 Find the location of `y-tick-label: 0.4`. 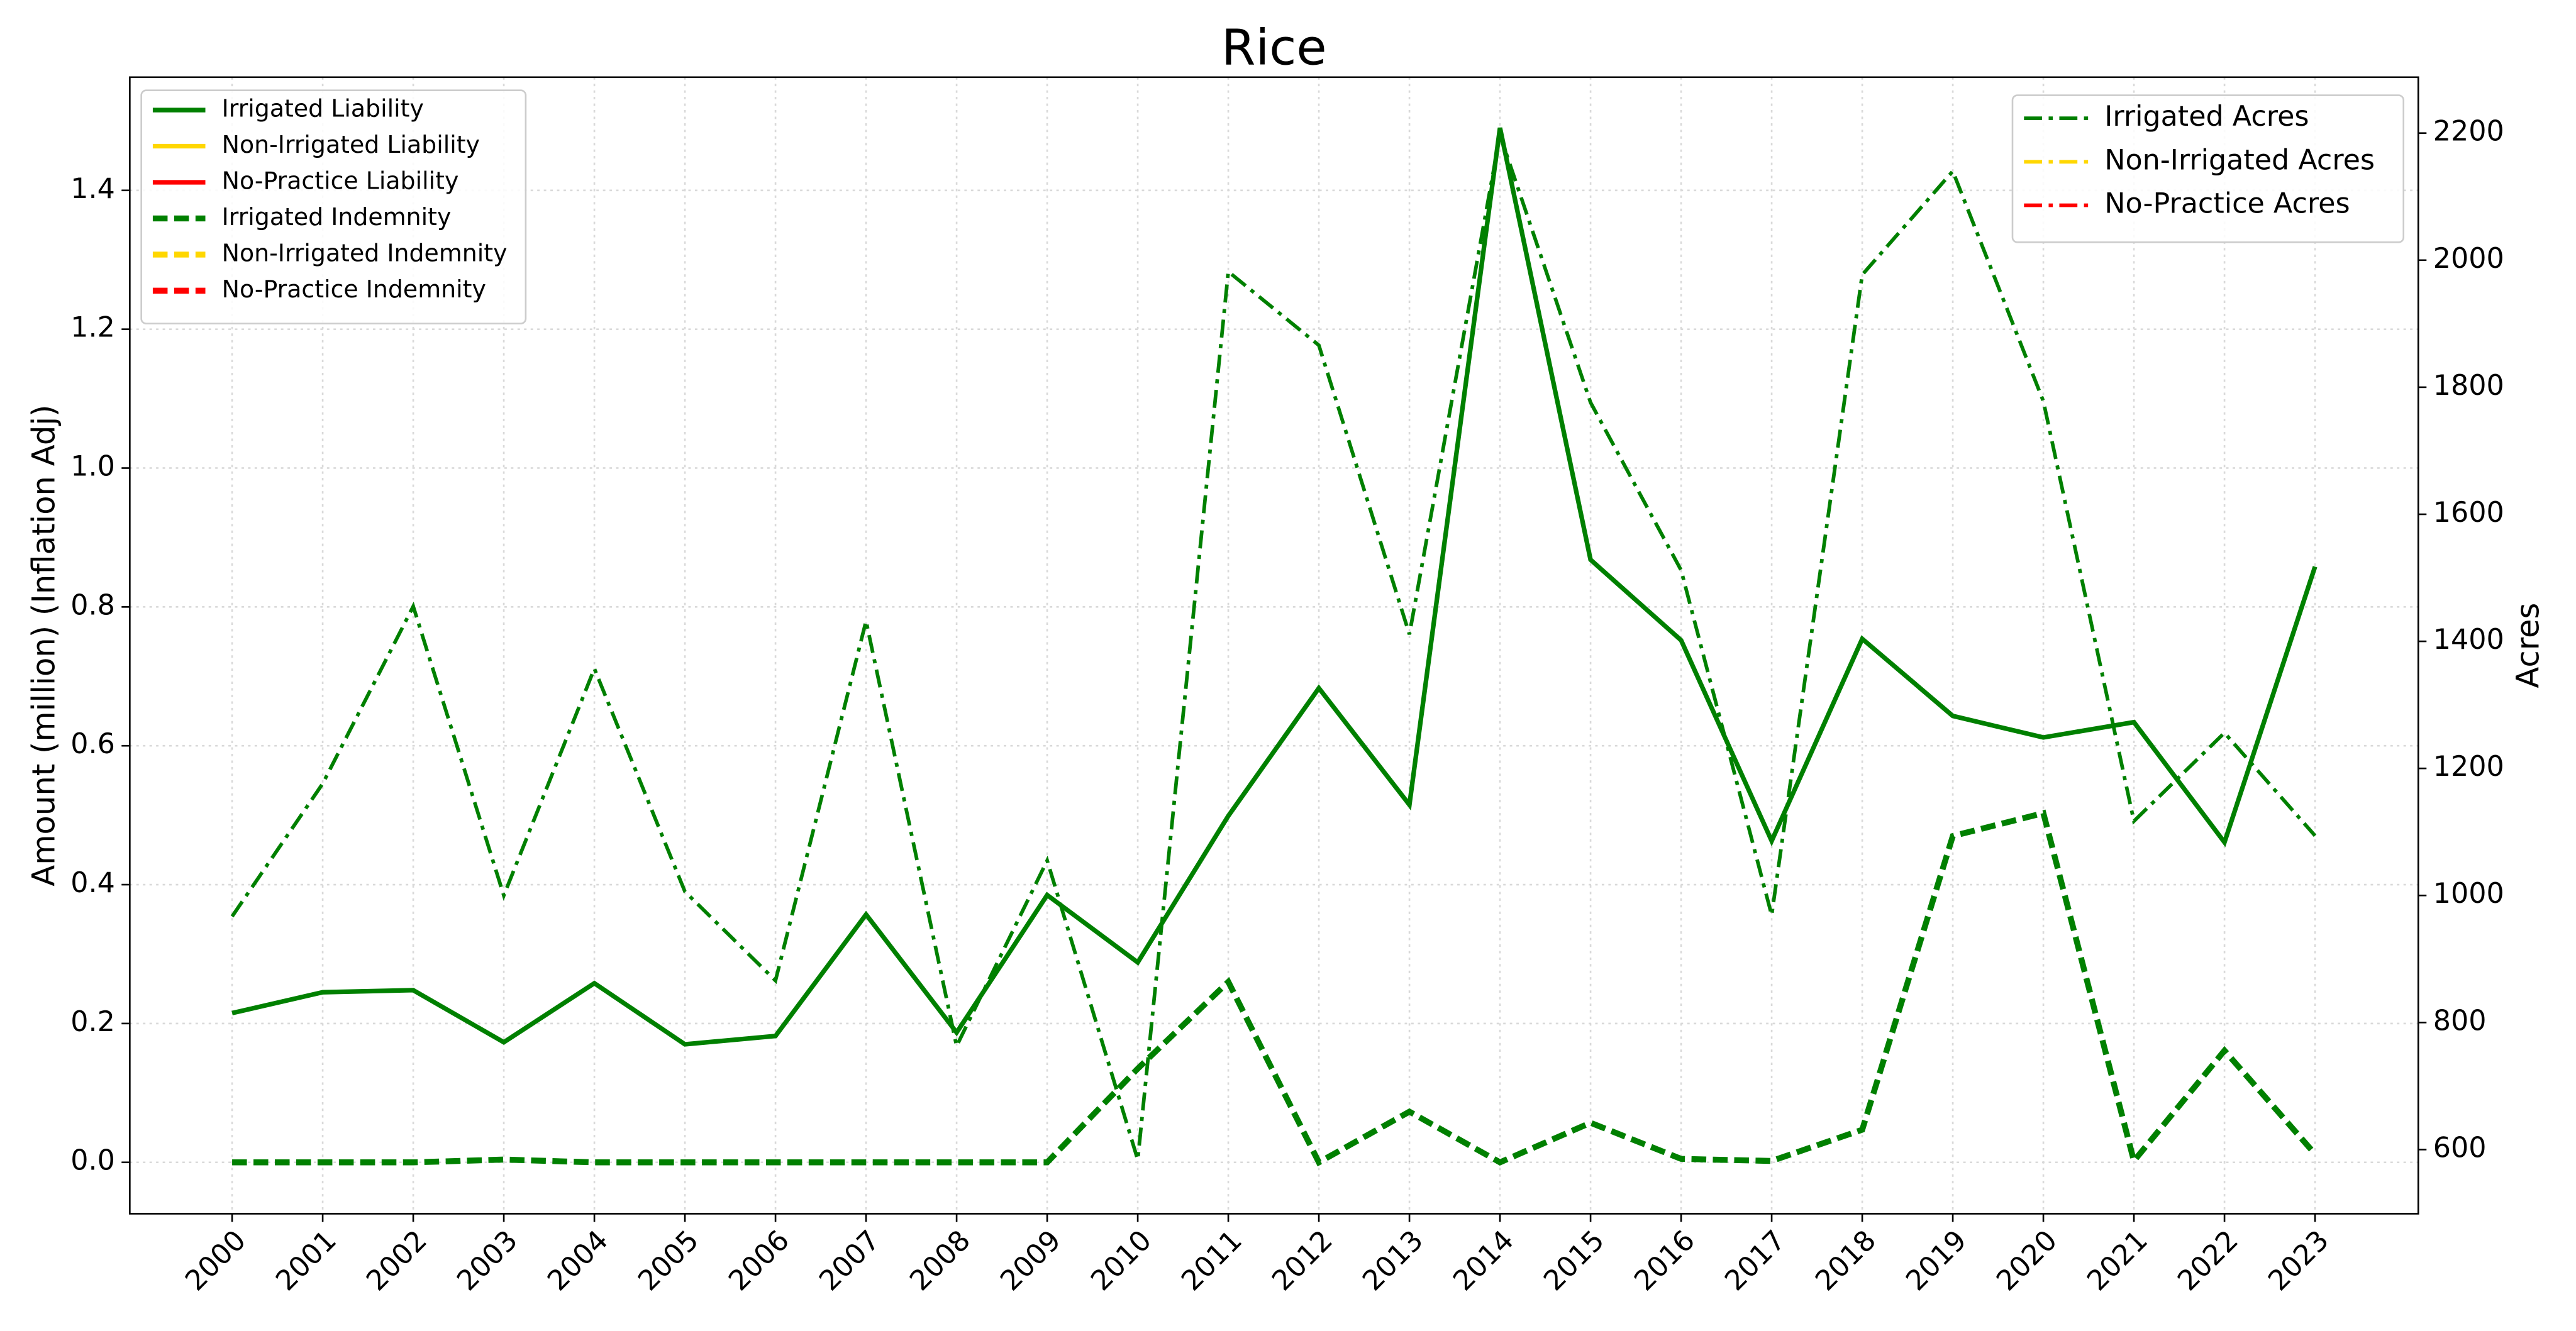

y-tick-label: 0.4 is located at coordinates (92, 883).